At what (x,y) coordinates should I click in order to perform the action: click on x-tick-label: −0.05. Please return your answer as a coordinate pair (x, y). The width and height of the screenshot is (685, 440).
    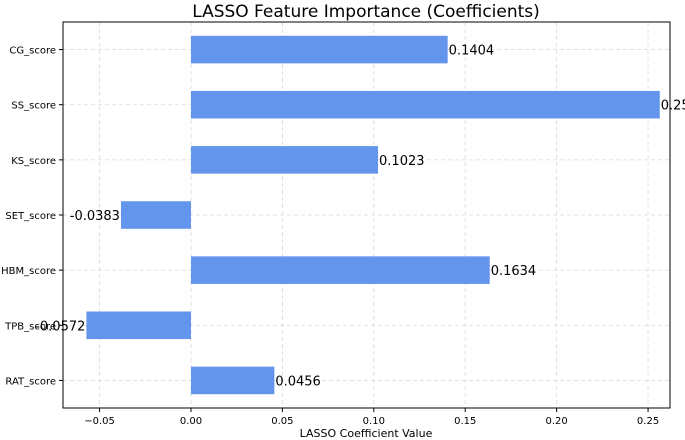
    Looking at the image, I should click on (99, 421).